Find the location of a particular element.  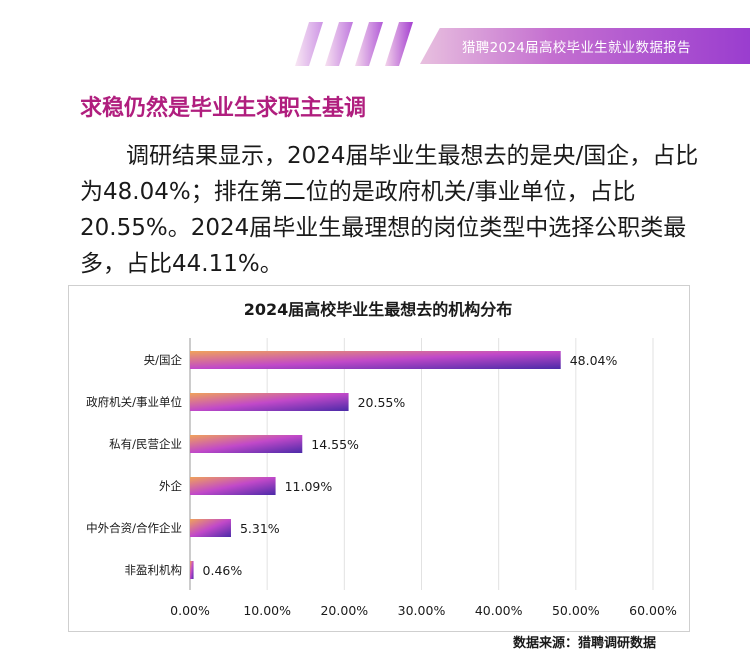

value-label: 14.55% is located at coordinates (335, 444).